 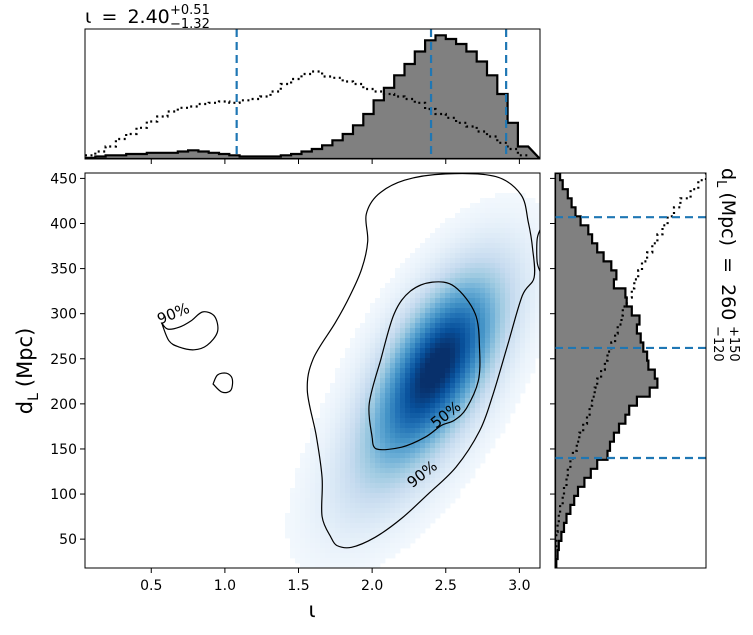 What do you see at coordinates (725, 265) in the screenshot?
I see `dL-summary-title: dL(Mpc) = 260 +150 −120` at bounding box center [725, 265].